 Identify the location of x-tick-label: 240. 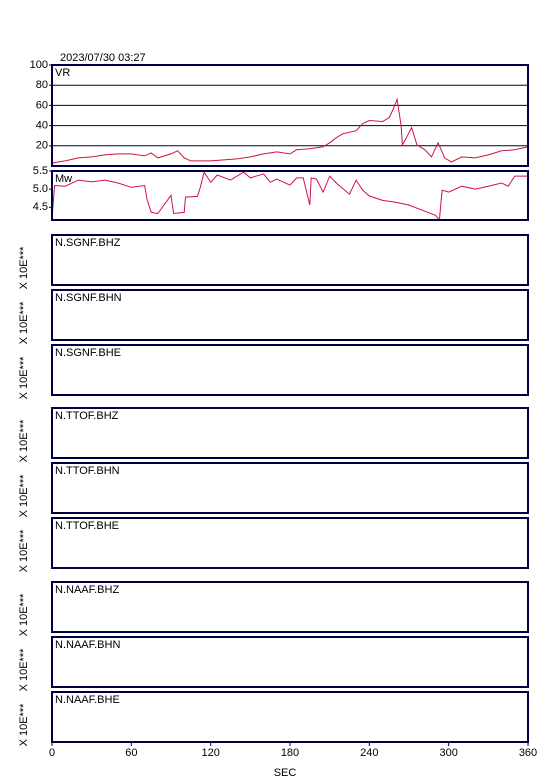
(369, 753).